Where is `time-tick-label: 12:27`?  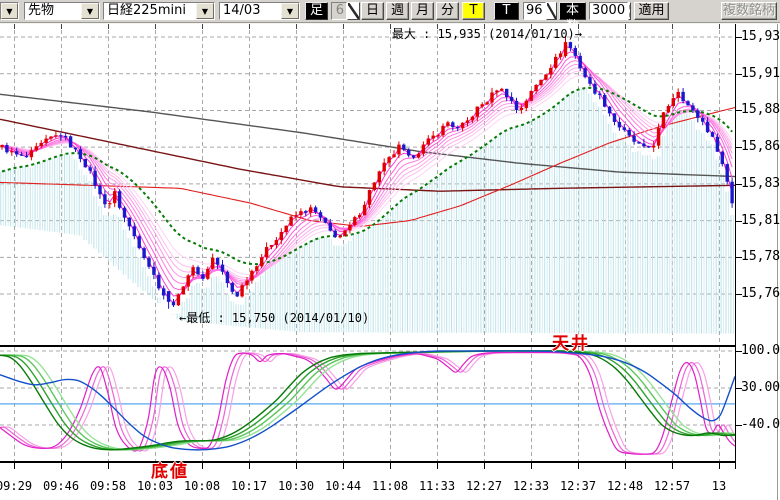
time-tick-label: 12:27 is located at coordinates (484, 486).